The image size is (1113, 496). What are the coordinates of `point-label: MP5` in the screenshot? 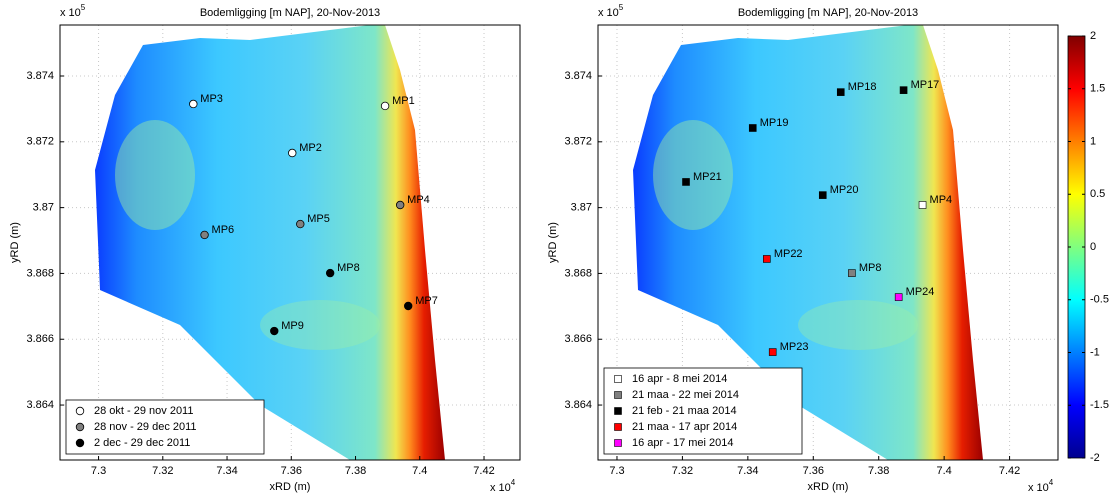 It's located at (318, 219).